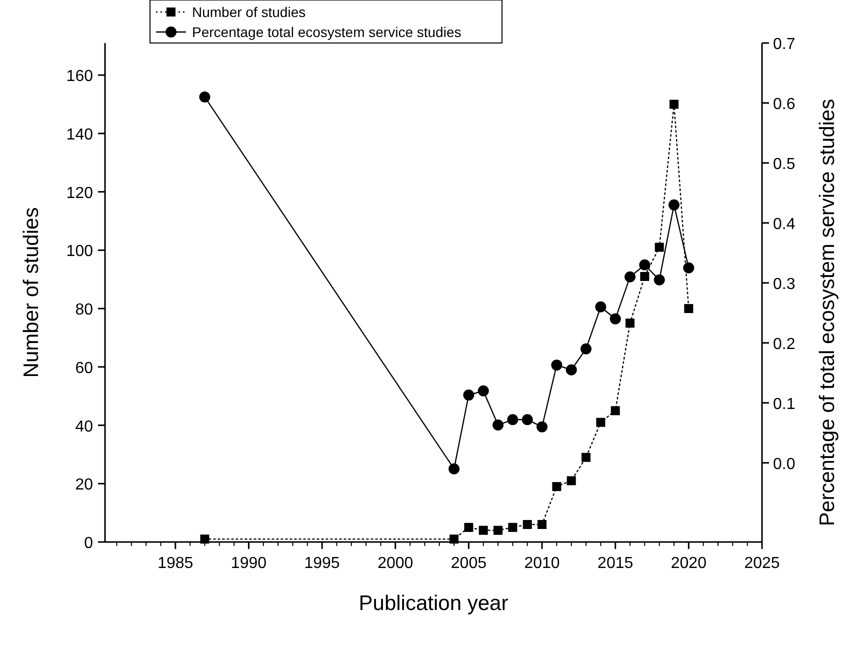 The image size is (845, 655). What do you see at coordinates (80, 135) in the screenshot?
I see `y-tick-label: 140` at bounding box center [80, 135].